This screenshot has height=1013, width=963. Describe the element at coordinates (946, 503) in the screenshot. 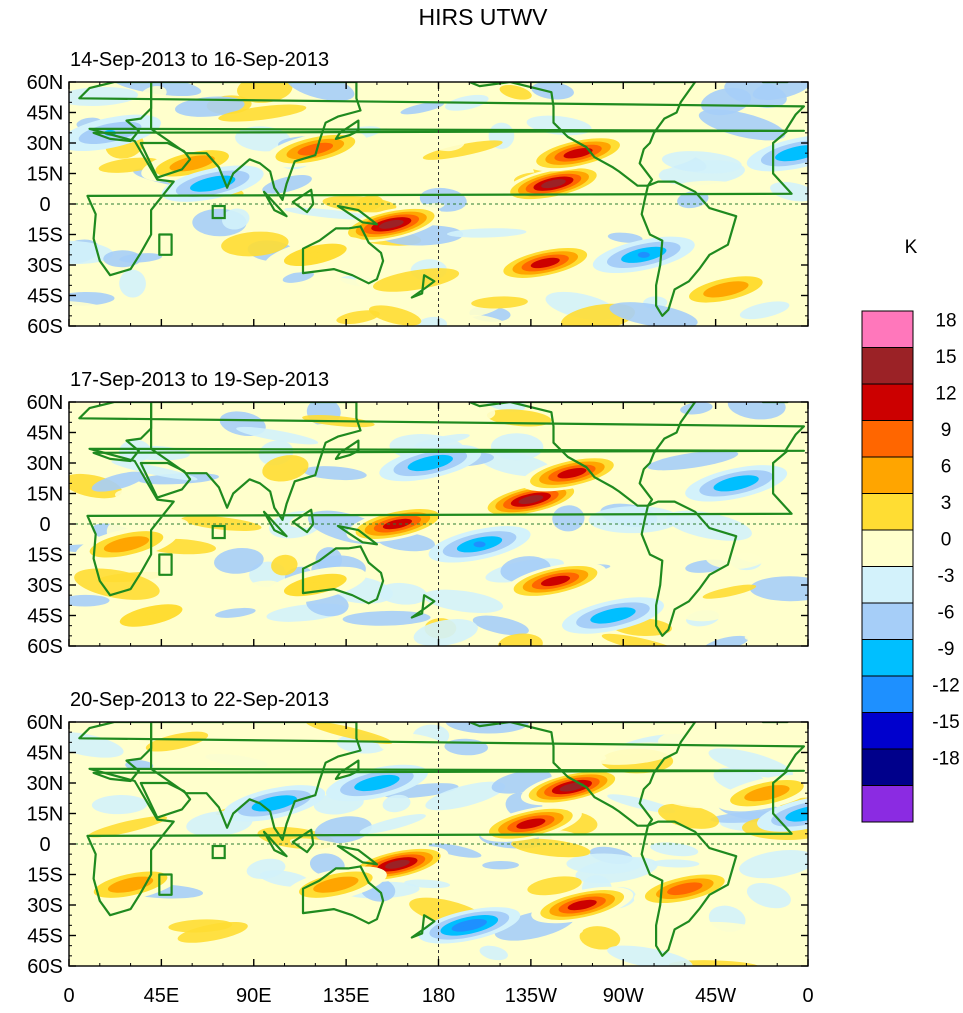

I see `colorbar-label: 3` at that location.